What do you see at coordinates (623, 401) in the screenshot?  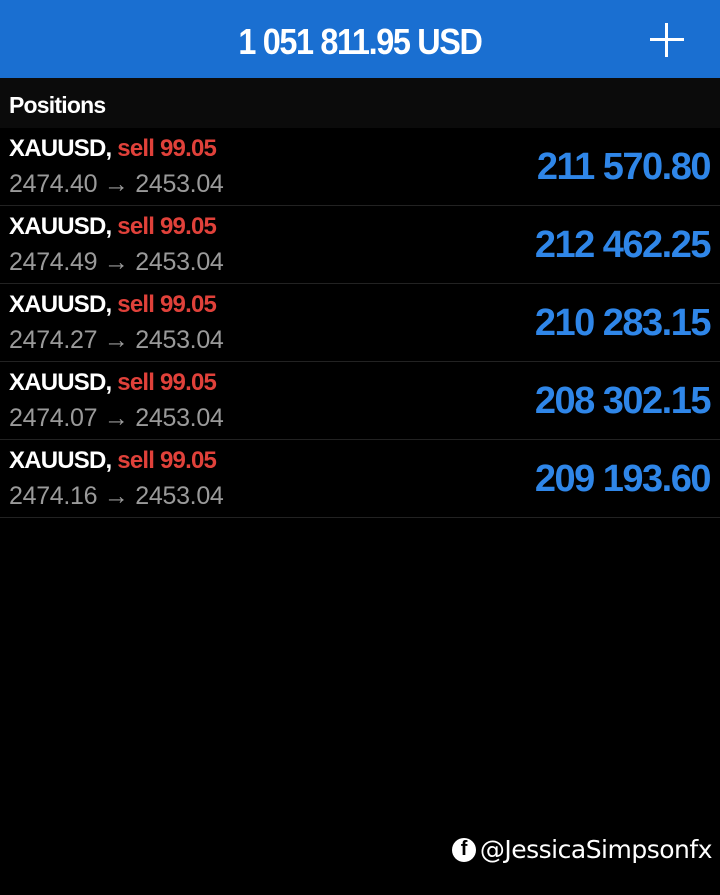 I see `position-profit: 208 302.15` at bounding box center [623, 401].